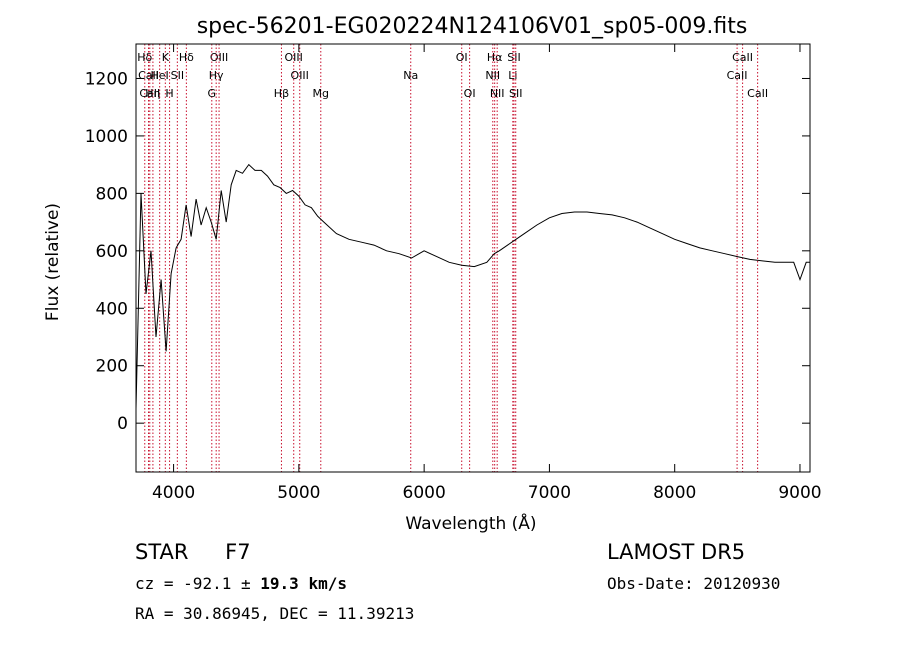 Image resolution: width=900 pixels, height=649 pixels. I want to click on y-tick-label: 800, so click(112, 194).